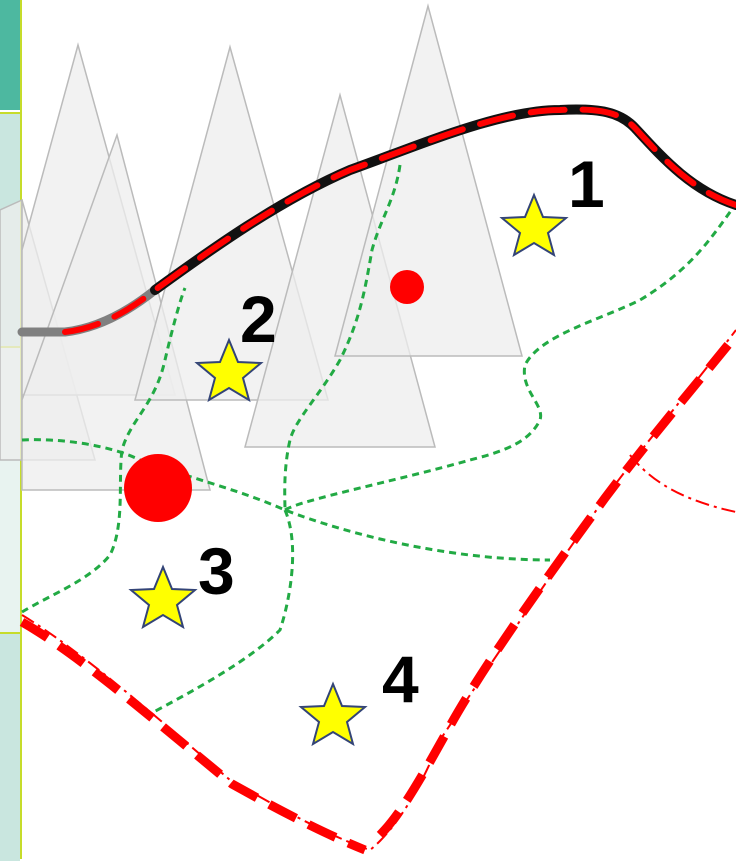  I want to click on boundary-line-thin, so click(682, 483).